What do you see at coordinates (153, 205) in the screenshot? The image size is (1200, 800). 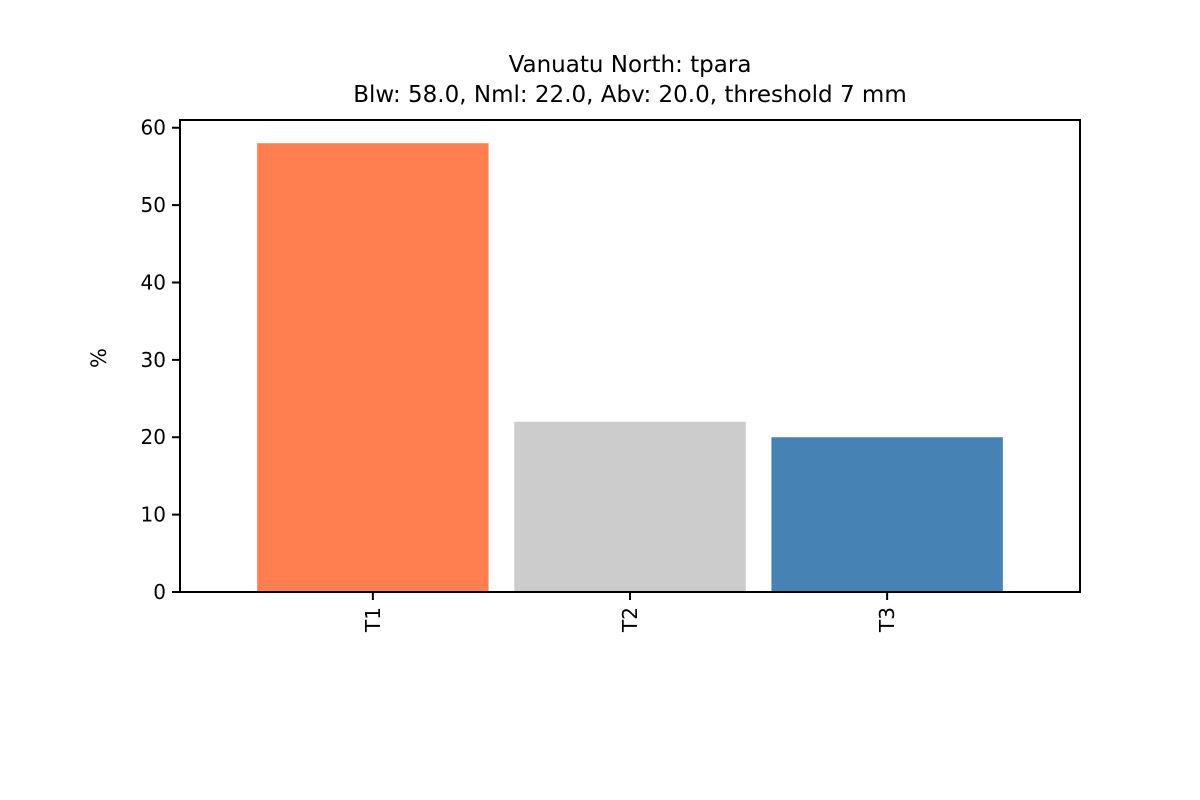 I see `y-tick-label-50: 50` at bounding box center [153, 205].